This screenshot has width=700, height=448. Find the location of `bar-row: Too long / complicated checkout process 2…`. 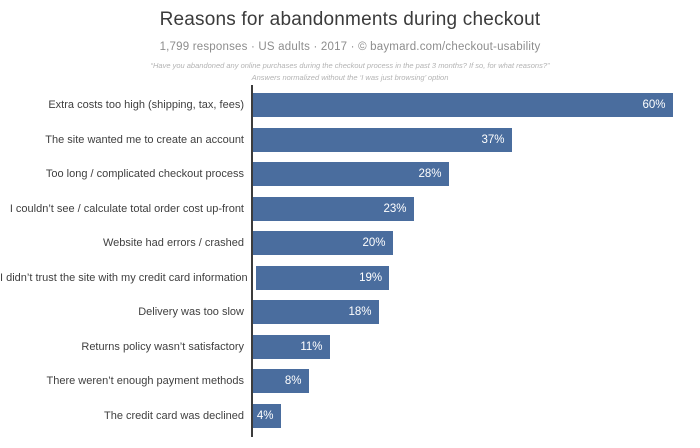

bar-row: Too long / complicated checkout process 2… is located at coordinates (350, 174).